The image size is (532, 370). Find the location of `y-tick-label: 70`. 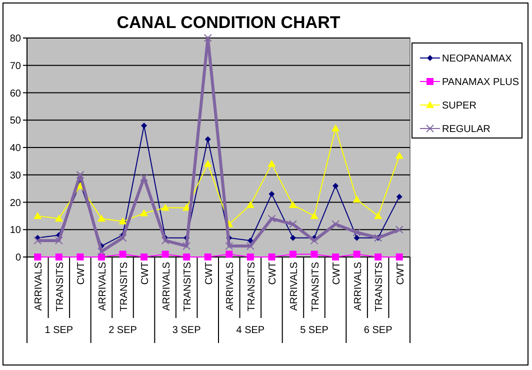

y-tick-label: 70 is located at coordinates (16, 66).